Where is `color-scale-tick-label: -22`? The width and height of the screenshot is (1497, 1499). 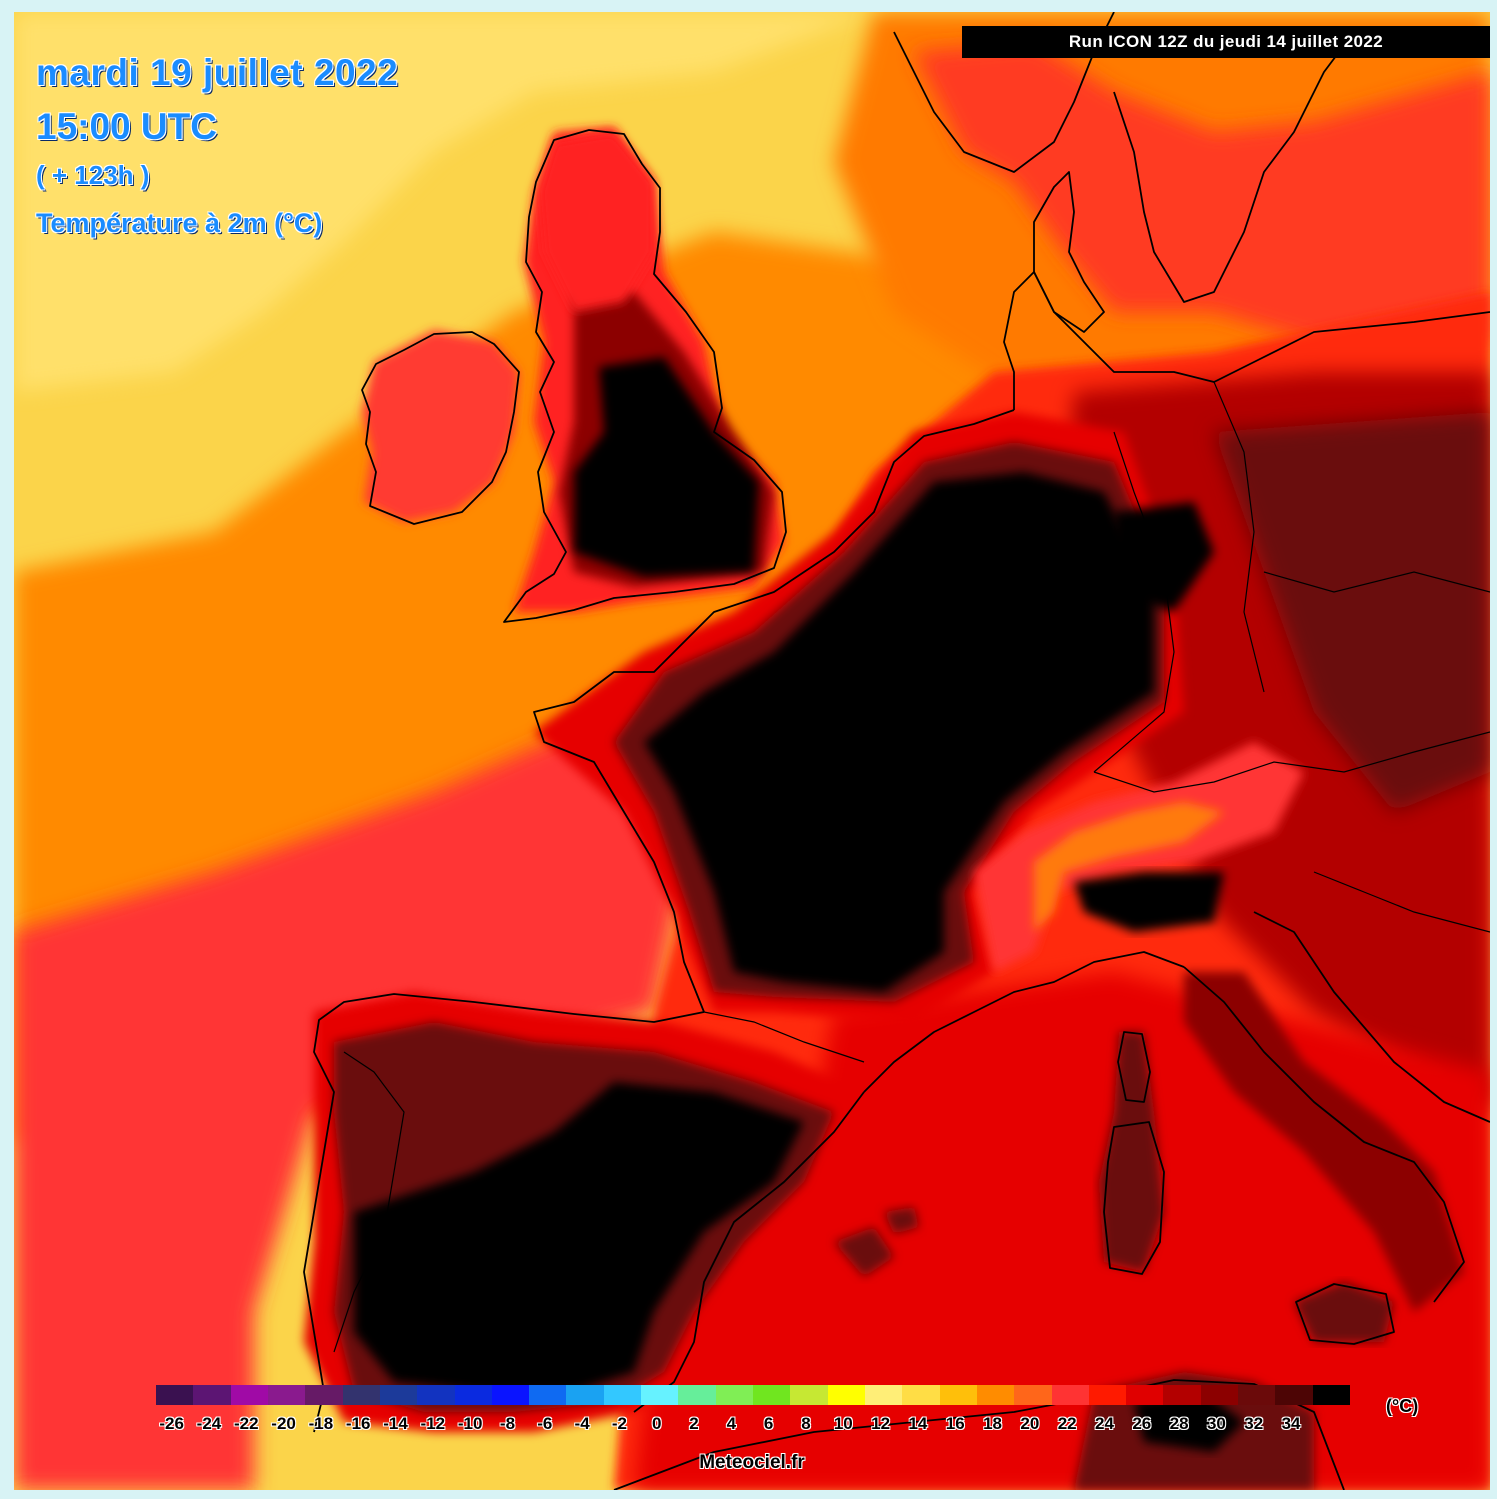 color-scale-tick-label: -22 is located at coordinates (246, 1423).